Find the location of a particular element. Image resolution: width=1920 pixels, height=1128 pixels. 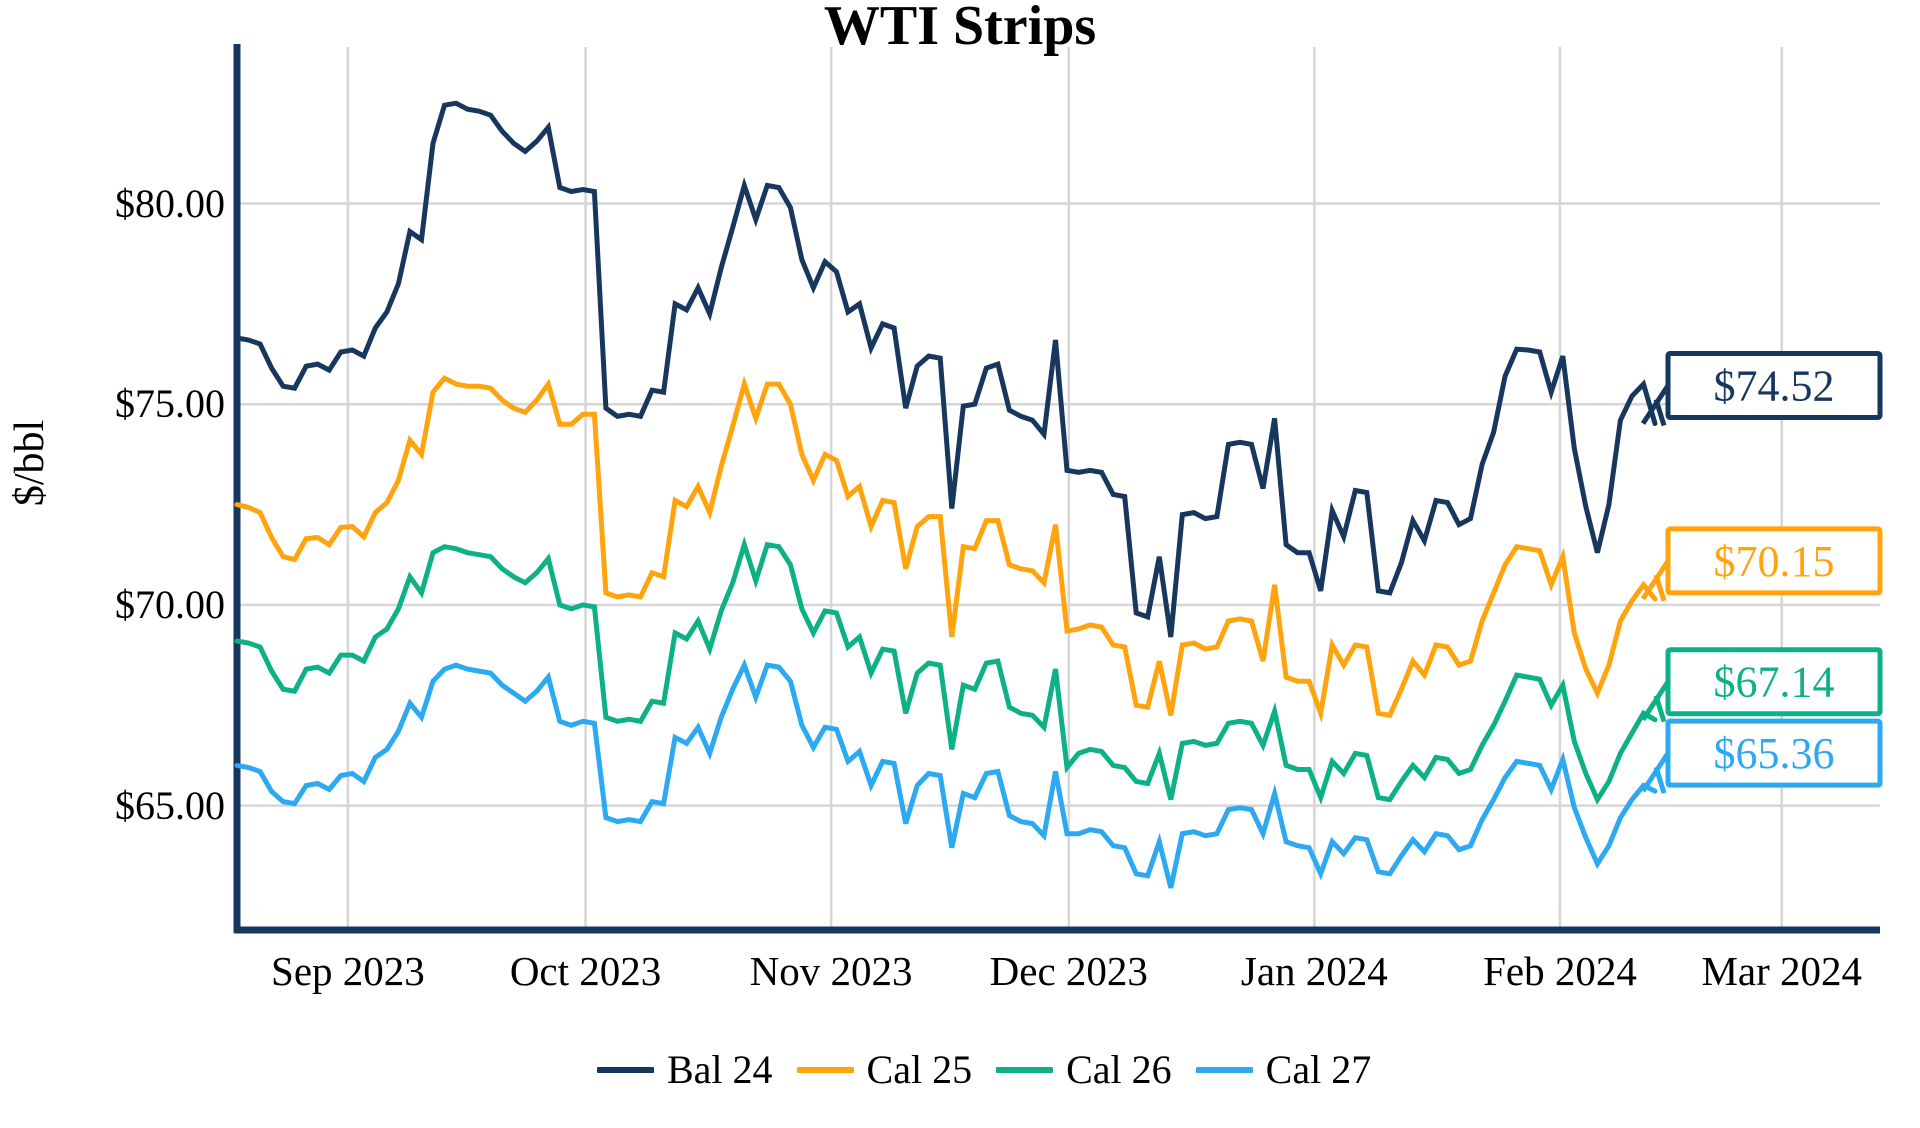

end-label-value-cal-27: $65.36 is located at coordinates (1774, 753).